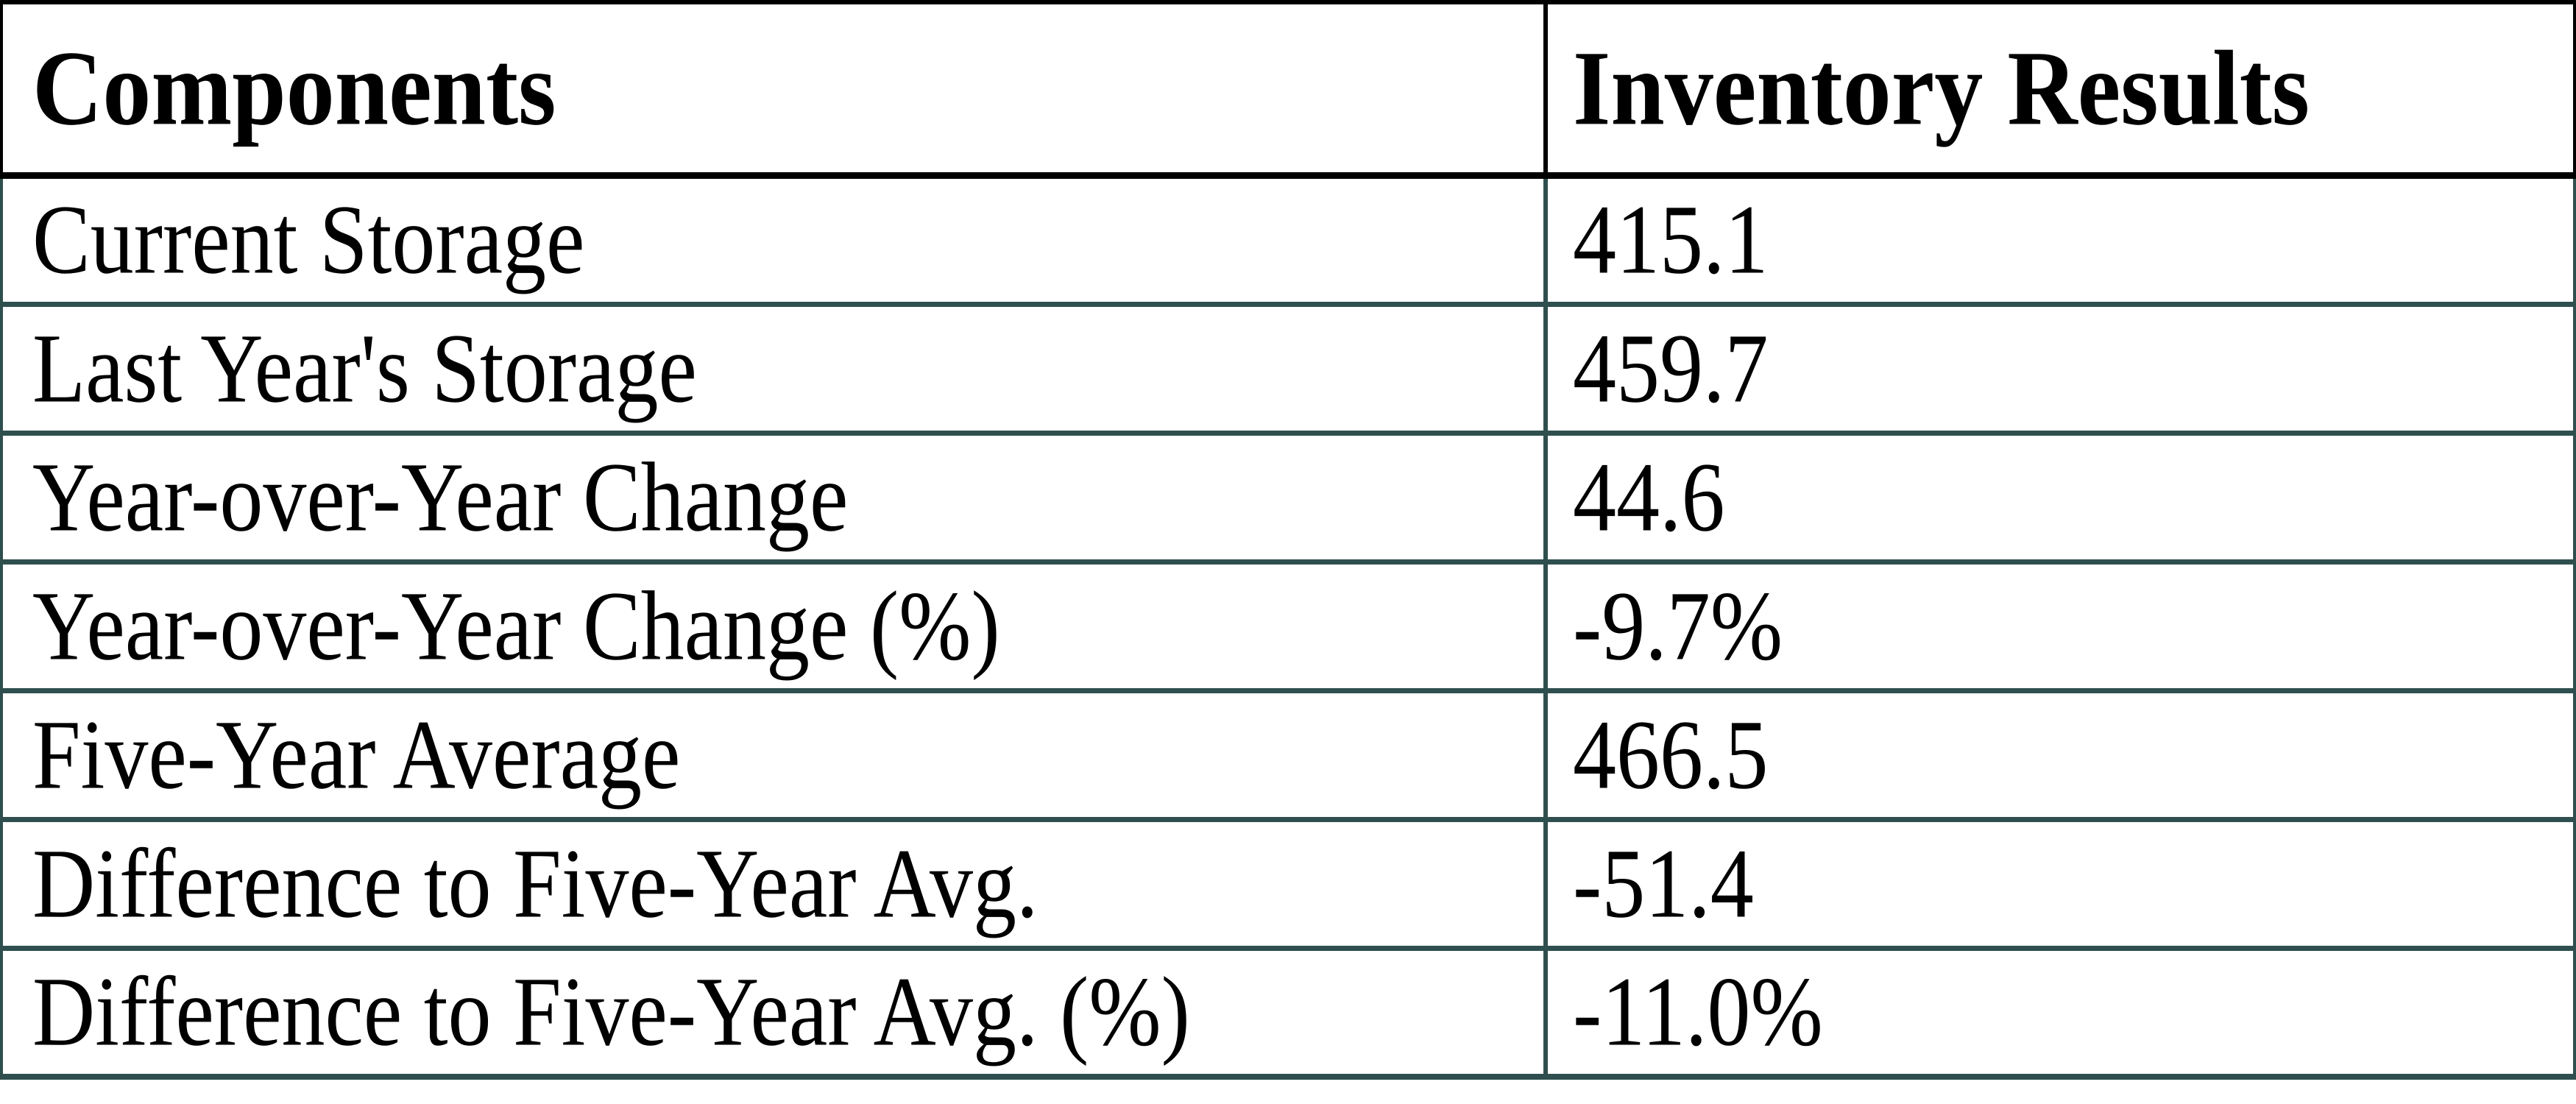  I want to click on table-row: Current Storage 415.1, so click(1288, 241).